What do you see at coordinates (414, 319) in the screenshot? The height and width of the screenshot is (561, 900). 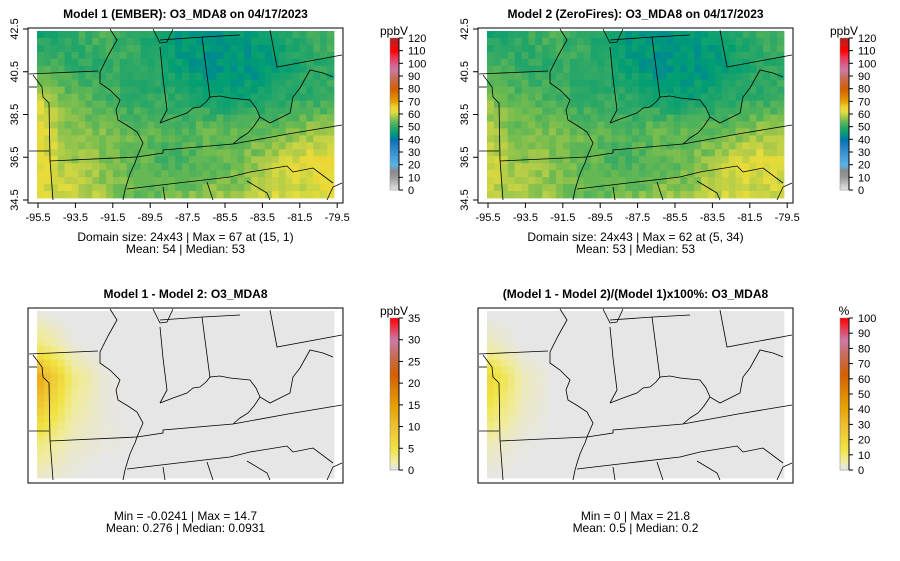 I see `colorbar-tick-label: 35` at bounding box center [414, 319].